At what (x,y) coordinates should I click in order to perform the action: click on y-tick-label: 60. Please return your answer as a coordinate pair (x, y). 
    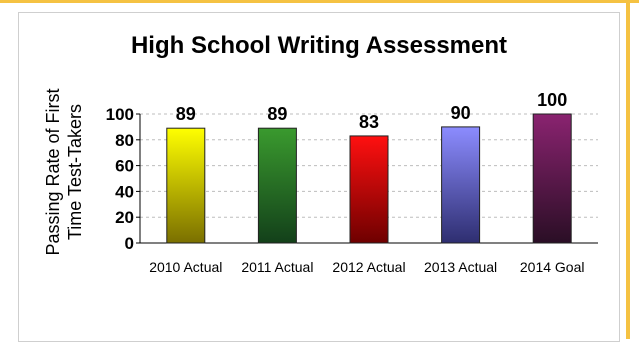
    Looking at the image, I should click on (124, 166).